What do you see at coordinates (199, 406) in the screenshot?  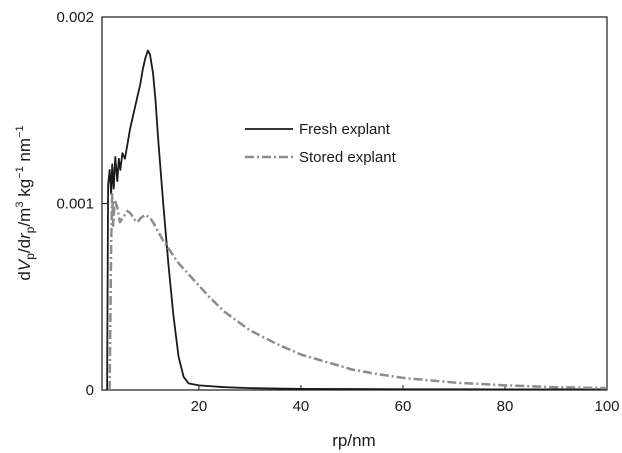 I see `x-tick-label: 20` at bounding box center [199, 406].